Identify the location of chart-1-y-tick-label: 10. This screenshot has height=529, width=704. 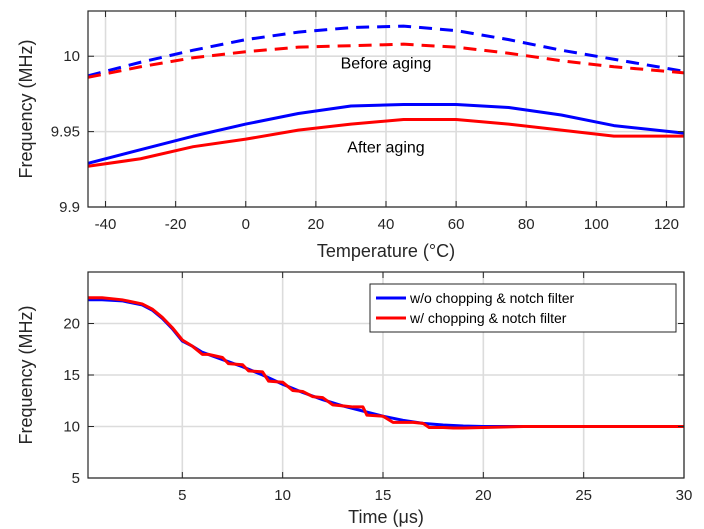
(71, 56).